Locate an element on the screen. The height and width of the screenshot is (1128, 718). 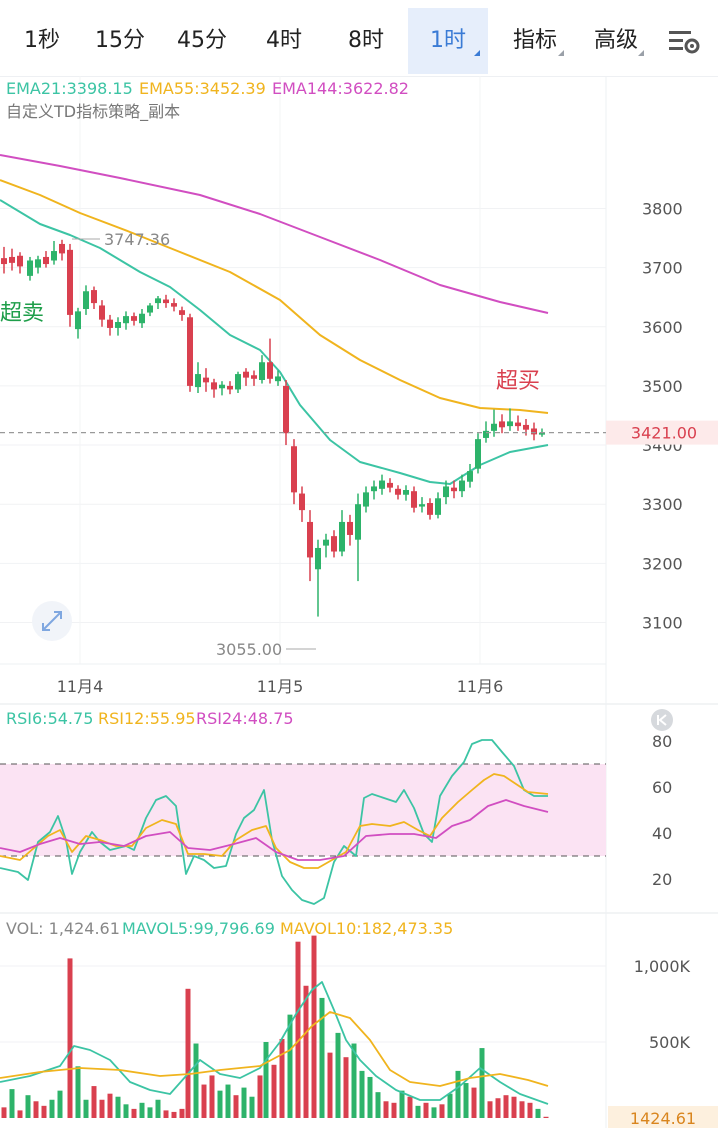
tab-5: 8时 is located at coordinates (366, 41).